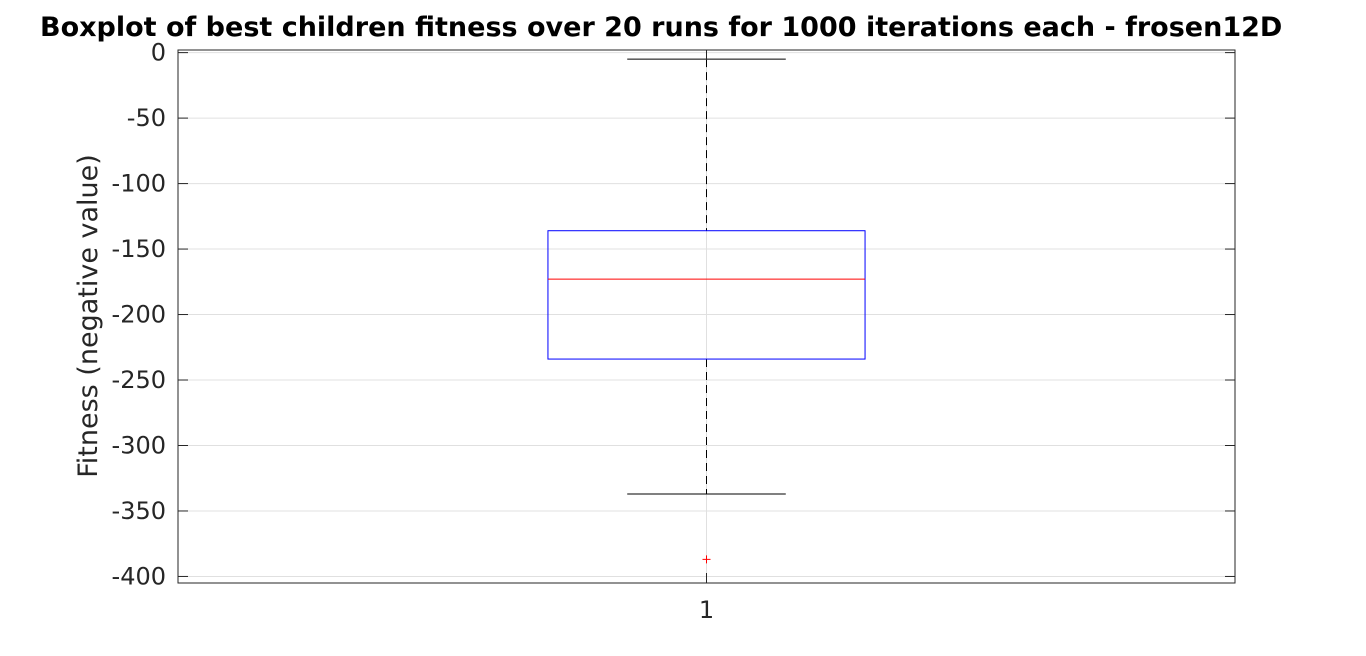 The width and height of the screenshot is (1366, 656). I want to click on y-tick-label: -300, so click(139, 445).